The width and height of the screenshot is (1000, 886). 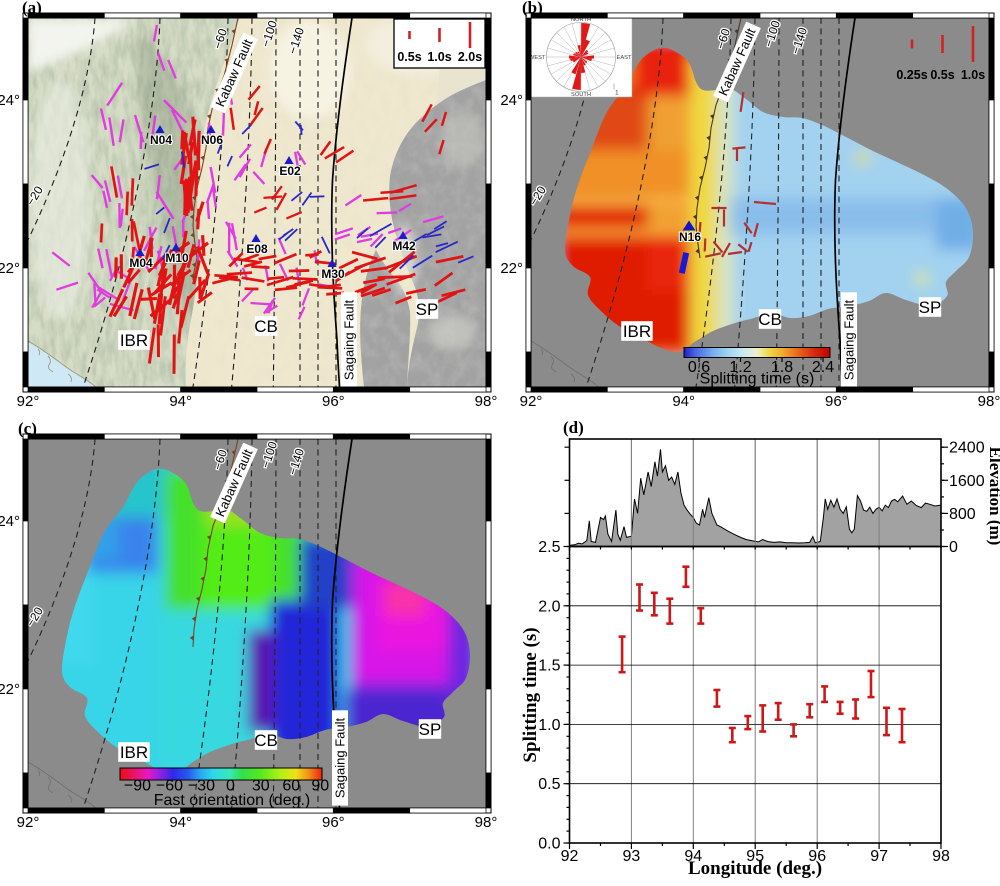 I want to click on svg-text: 2.4, so click(x=823, y=367).